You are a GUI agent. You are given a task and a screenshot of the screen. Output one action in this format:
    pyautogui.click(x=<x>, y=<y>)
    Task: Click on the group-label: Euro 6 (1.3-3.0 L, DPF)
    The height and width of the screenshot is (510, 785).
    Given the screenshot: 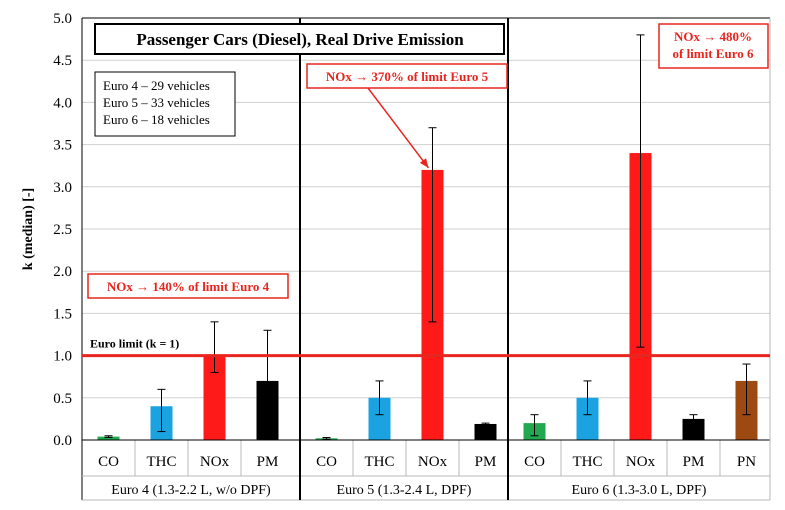 What is the action you would take?
    pyautogui.click(x=639, y=490)
    